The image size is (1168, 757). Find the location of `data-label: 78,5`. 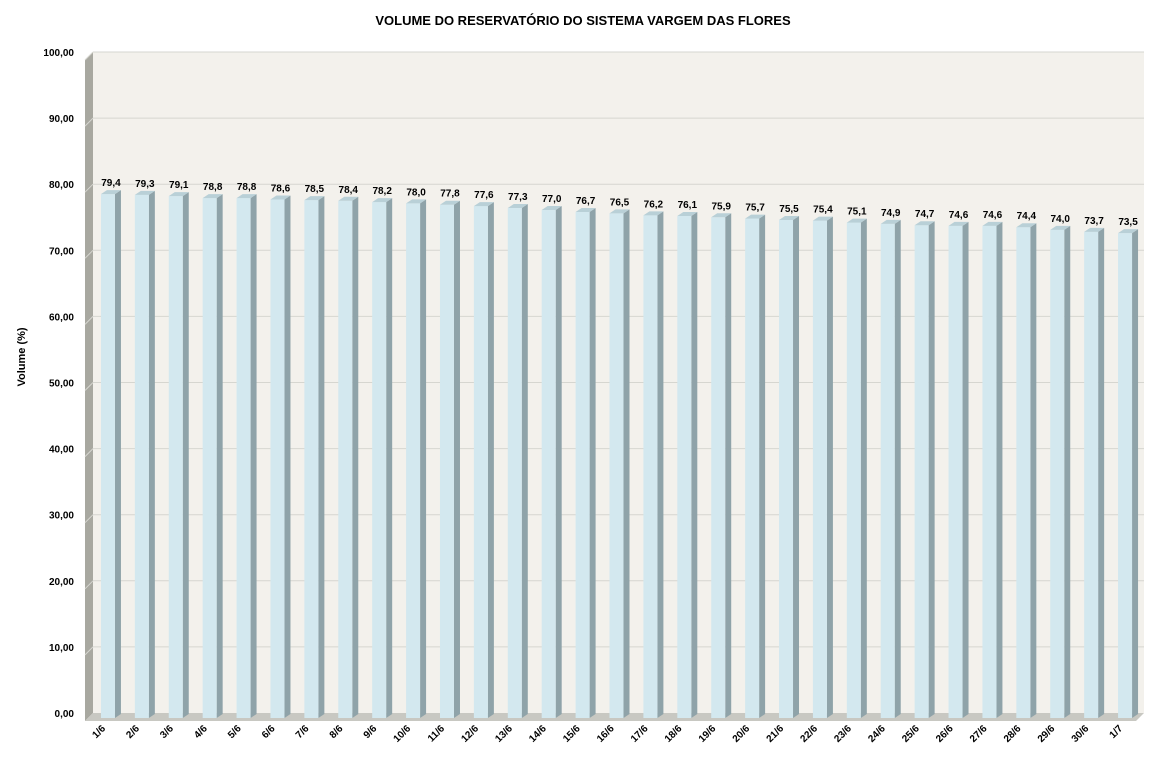

data-label: 78,5 is located at coordinates (315, 189).